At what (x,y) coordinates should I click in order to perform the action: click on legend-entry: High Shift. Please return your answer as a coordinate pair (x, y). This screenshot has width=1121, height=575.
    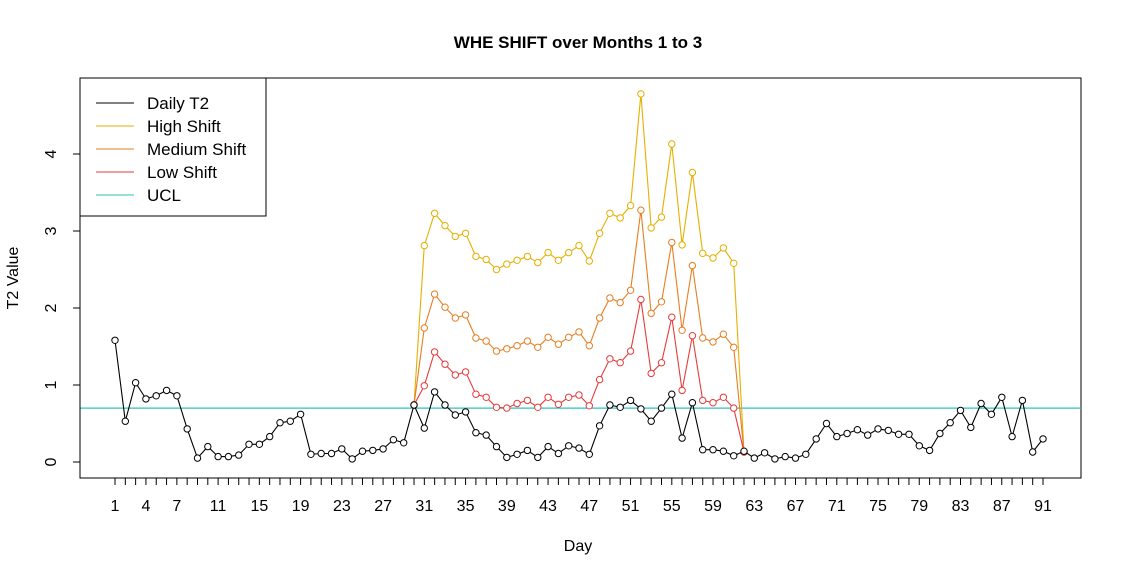
    Looking at the image, I should click on (184, 126).